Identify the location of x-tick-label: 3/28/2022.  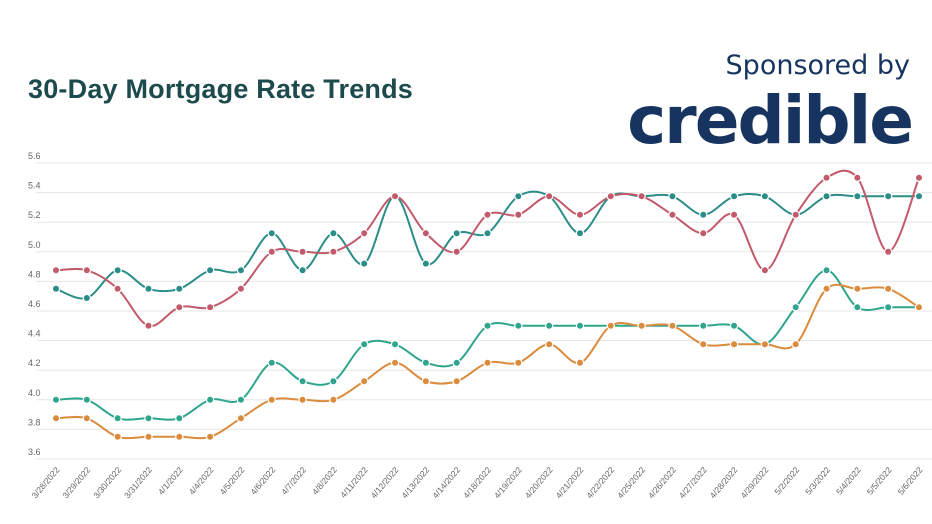
(46, 483).